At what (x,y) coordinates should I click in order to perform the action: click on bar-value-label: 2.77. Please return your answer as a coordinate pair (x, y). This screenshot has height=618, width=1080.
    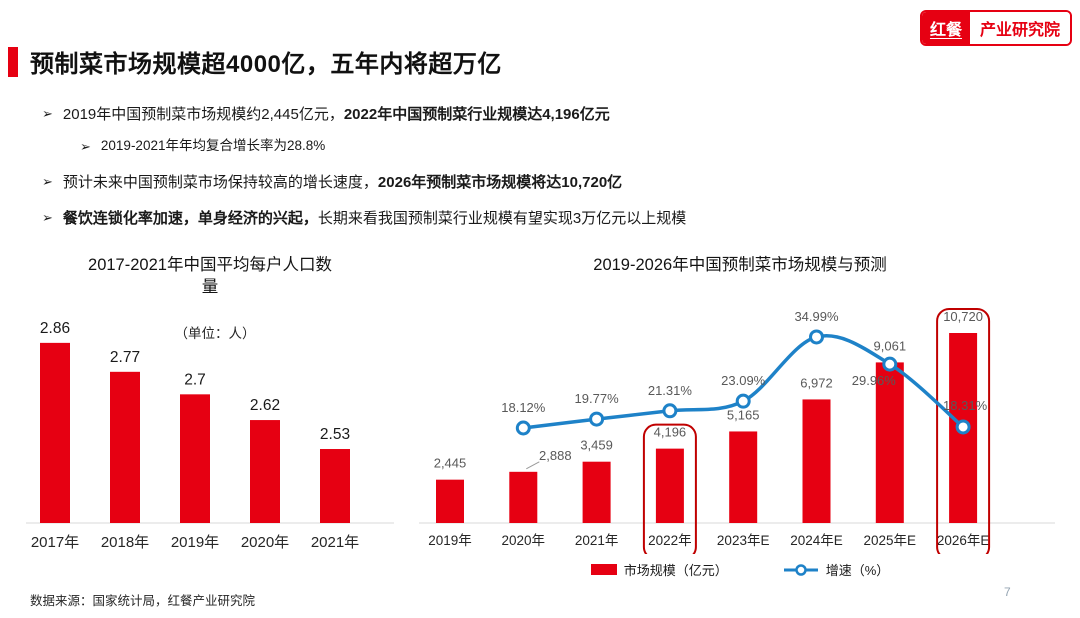
    Looking at the image, I should click on (125, 357).